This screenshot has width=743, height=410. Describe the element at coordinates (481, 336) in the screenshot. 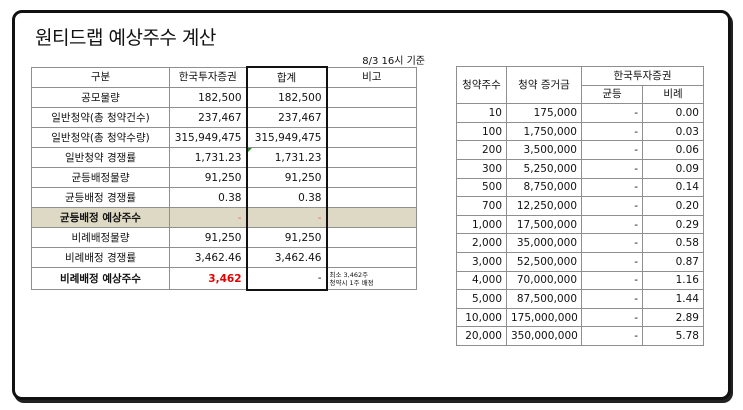

I see `shares-value: 20,000` at that location.